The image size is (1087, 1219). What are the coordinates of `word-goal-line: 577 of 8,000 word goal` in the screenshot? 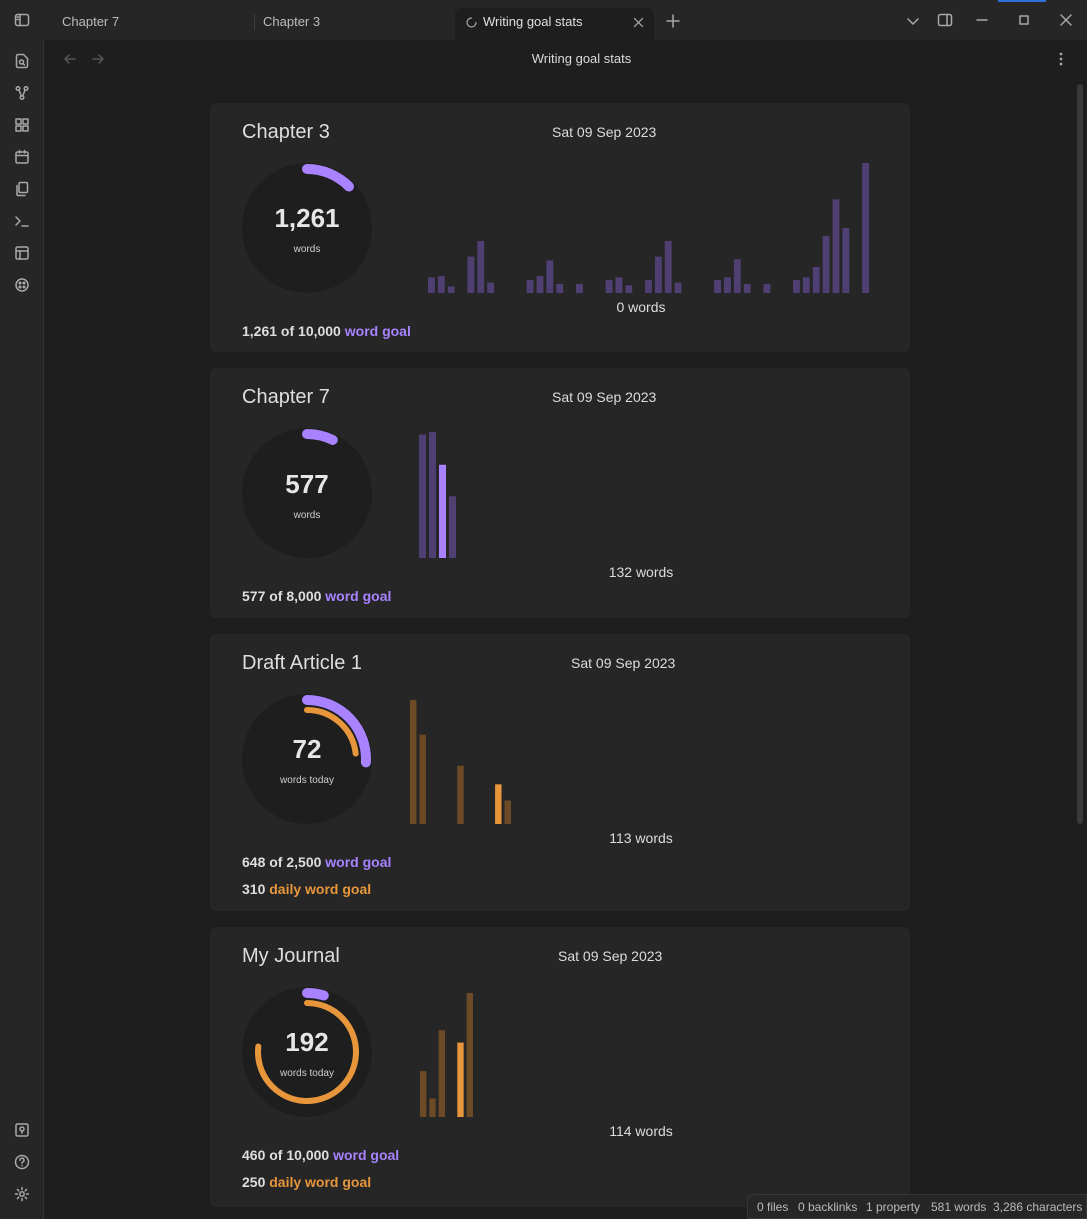 It's located at (317, 596).